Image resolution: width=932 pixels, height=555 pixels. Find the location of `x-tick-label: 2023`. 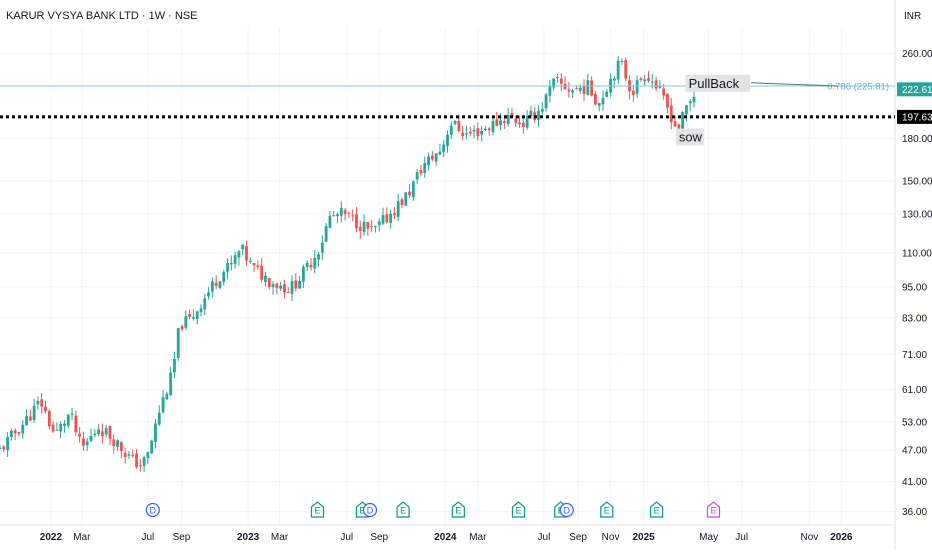

x-tick-label: 2023 is located at coordinates (248, 537).